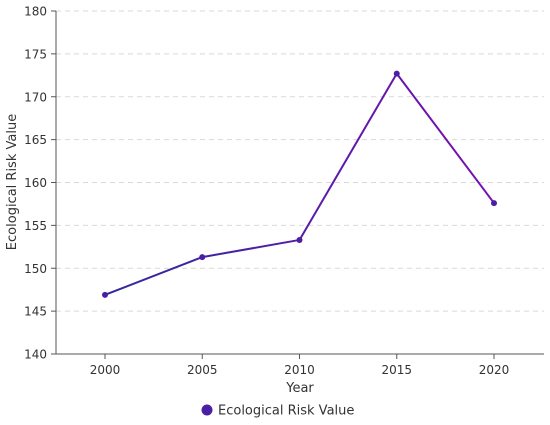  I want to click on y-axis-ticks: 140 145 150 155 160 165 170 175 180, so click(40, 183).